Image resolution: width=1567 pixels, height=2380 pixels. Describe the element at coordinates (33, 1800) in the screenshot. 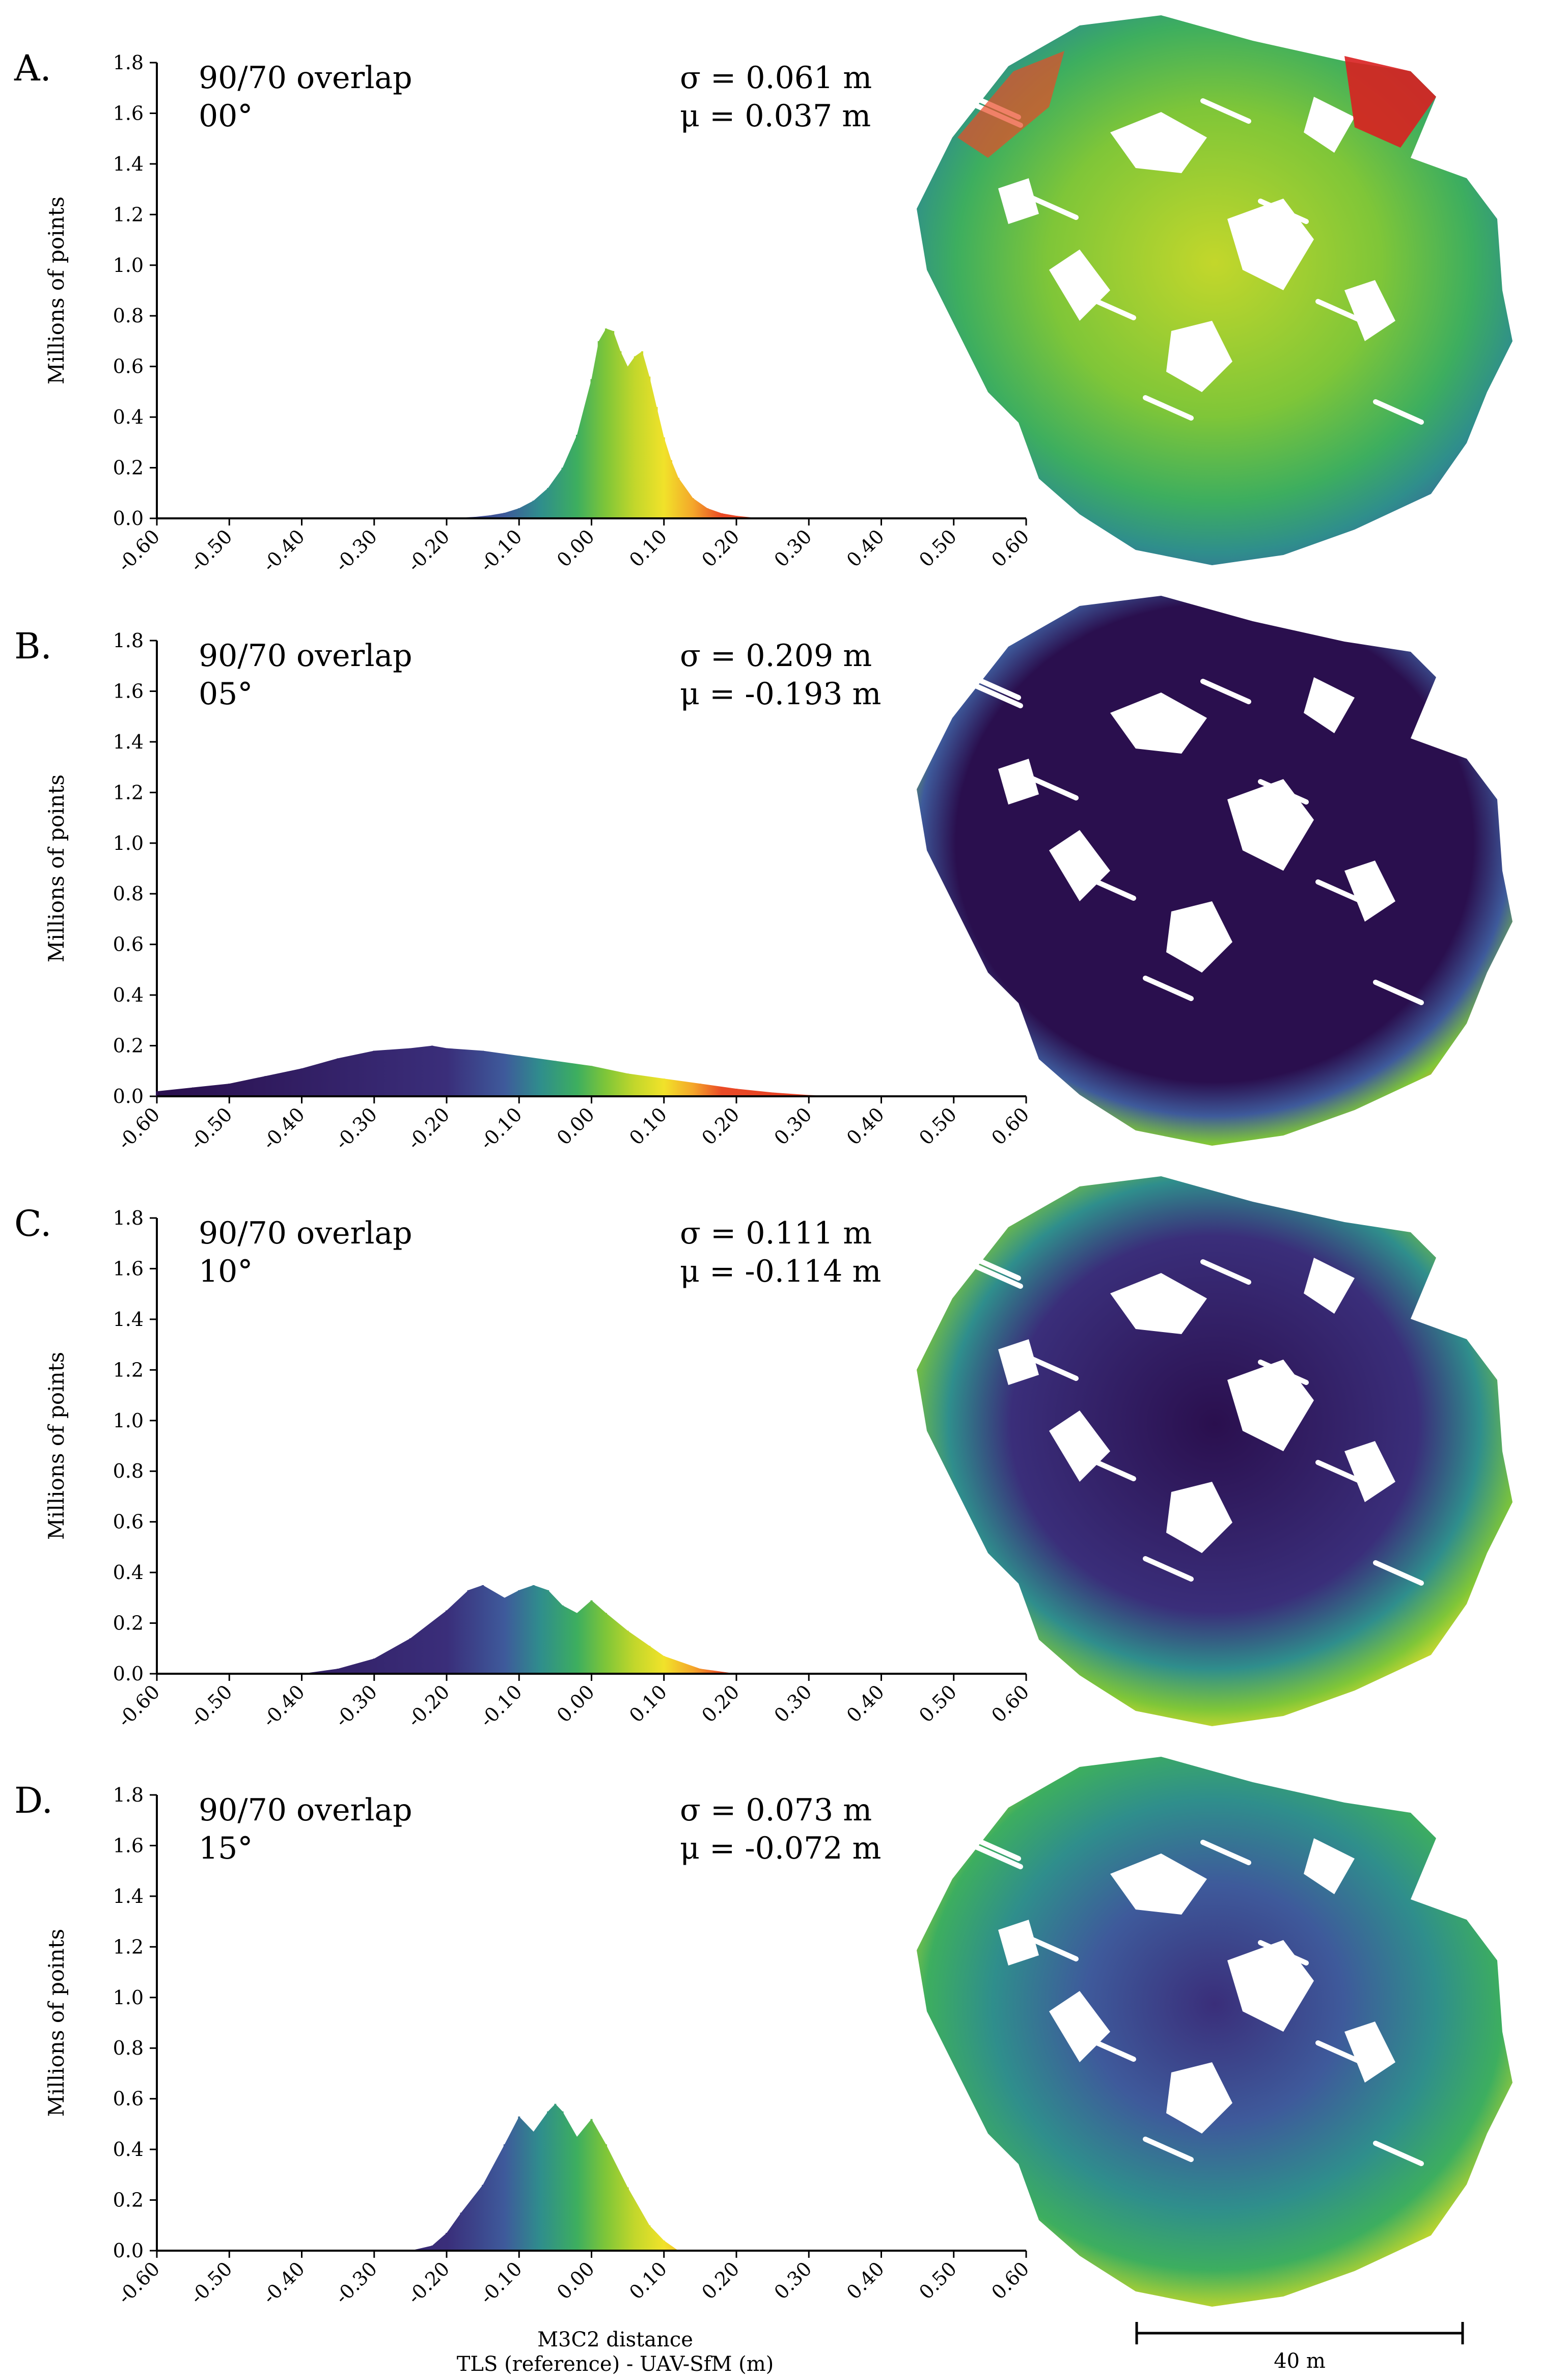

I see `panel-letter: D.` at that location.